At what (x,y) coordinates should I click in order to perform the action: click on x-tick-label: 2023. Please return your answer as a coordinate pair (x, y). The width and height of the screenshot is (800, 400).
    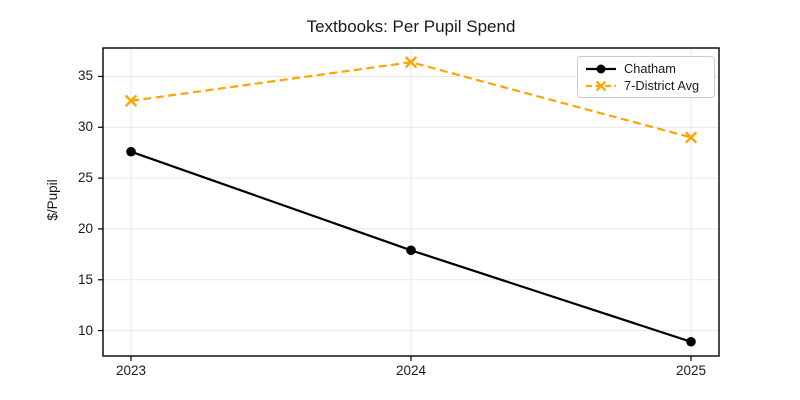
    Looking at the image, I should click on (131, 370).